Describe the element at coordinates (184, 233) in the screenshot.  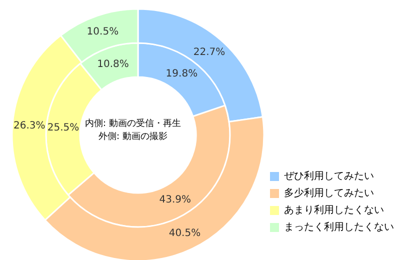
I see `data-label: 40.5%` at that location.